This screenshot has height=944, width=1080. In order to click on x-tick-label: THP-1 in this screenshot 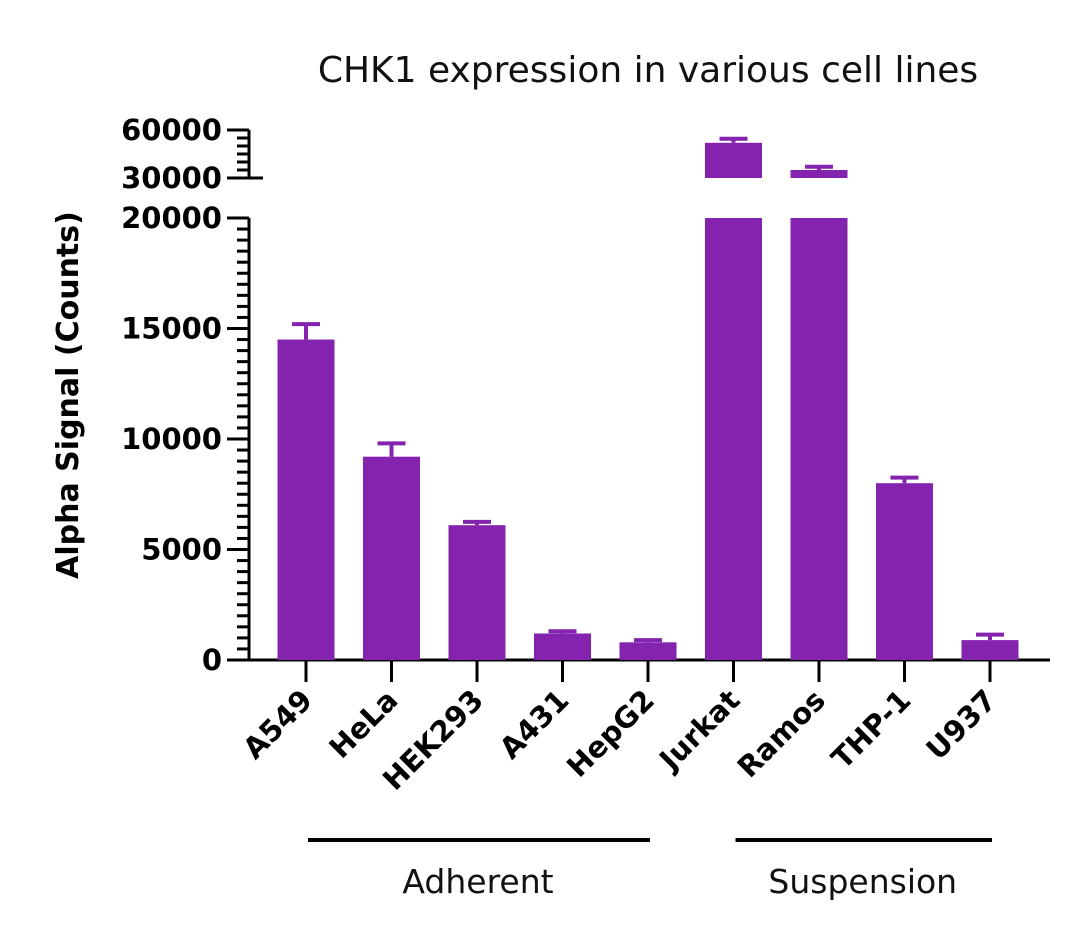, I will do `click(871, 729)`.